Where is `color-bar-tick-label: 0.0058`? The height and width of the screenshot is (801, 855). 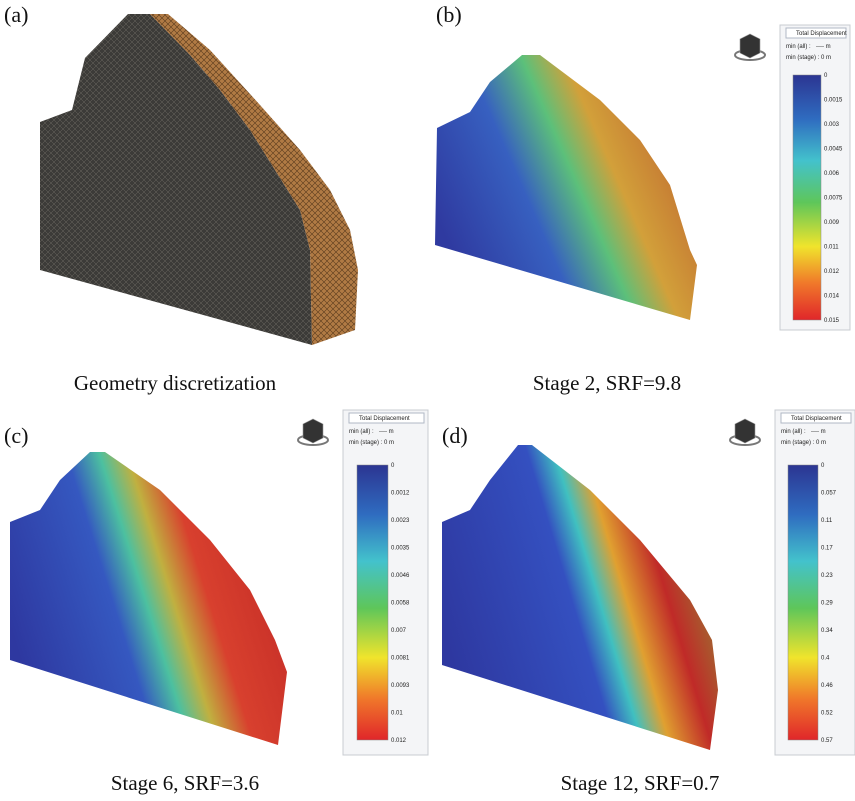
color-bar-tick-label: 0.0058 is located at coordinates (400, 604).